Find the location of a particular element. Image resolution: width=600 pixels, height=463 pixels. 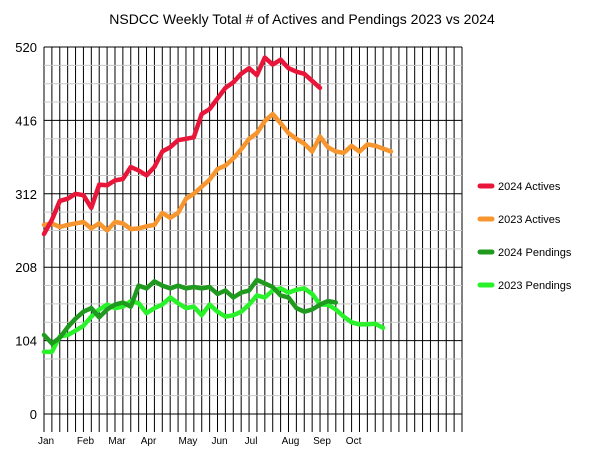

y-tick-label: 0 is located at coordinates (33, 414).